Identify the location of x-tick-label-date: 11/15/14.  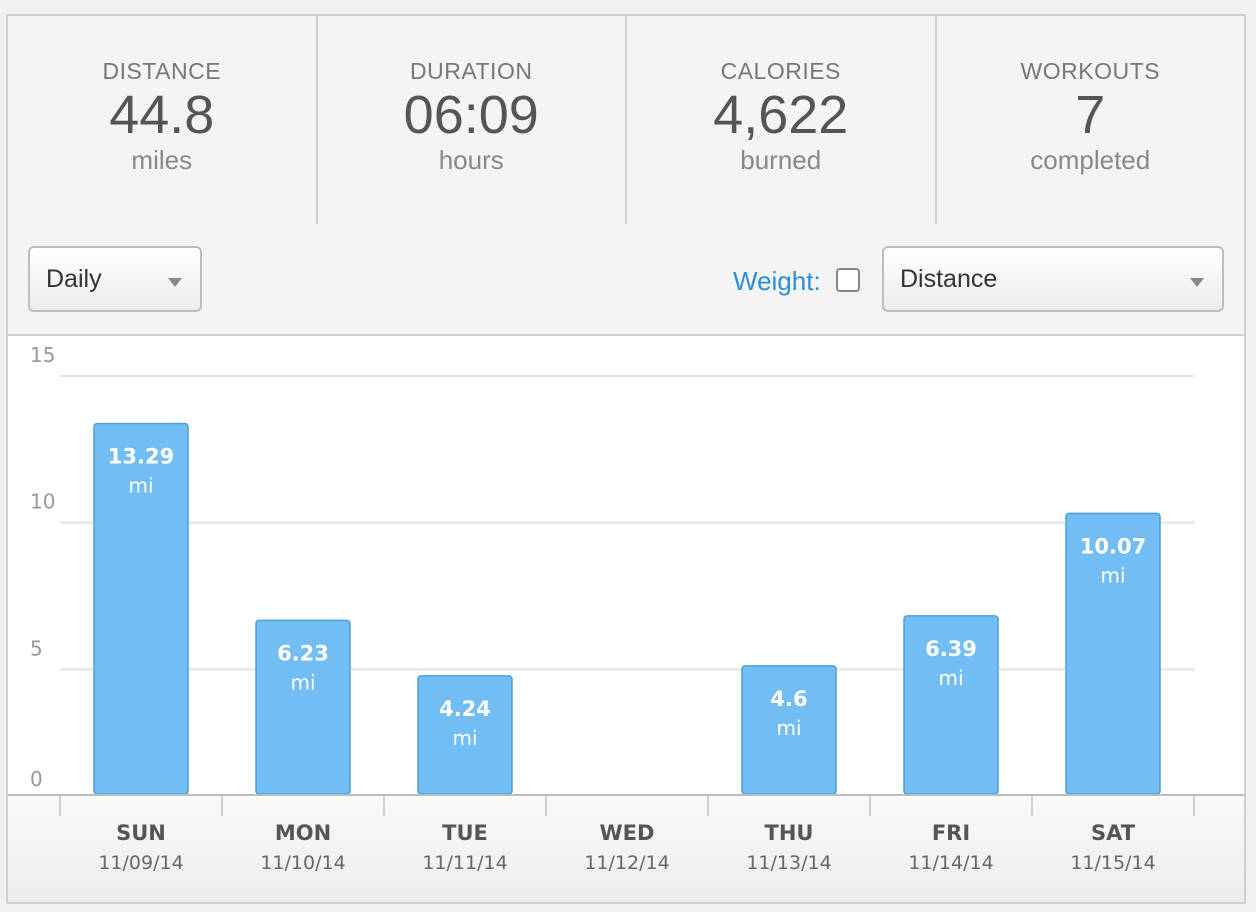
(1112, 863).